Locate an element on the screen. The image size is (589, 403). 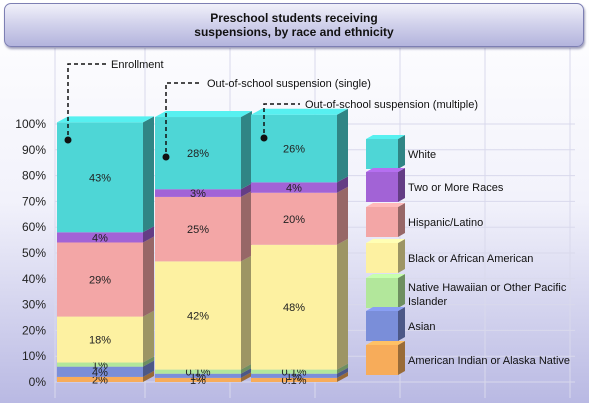
chart-title-line-2: suspensions, by race and ethnicity is located at coordinates (294, 32).